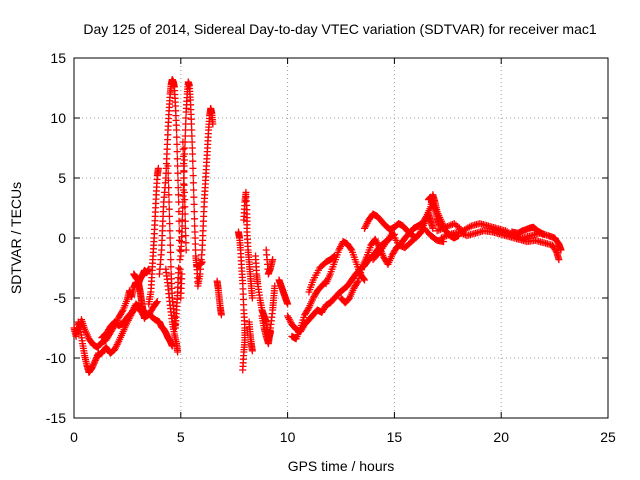  Describe the element at coordinates (395, 437) in the screenshot. I see `x-tick-label: 15` at that location.